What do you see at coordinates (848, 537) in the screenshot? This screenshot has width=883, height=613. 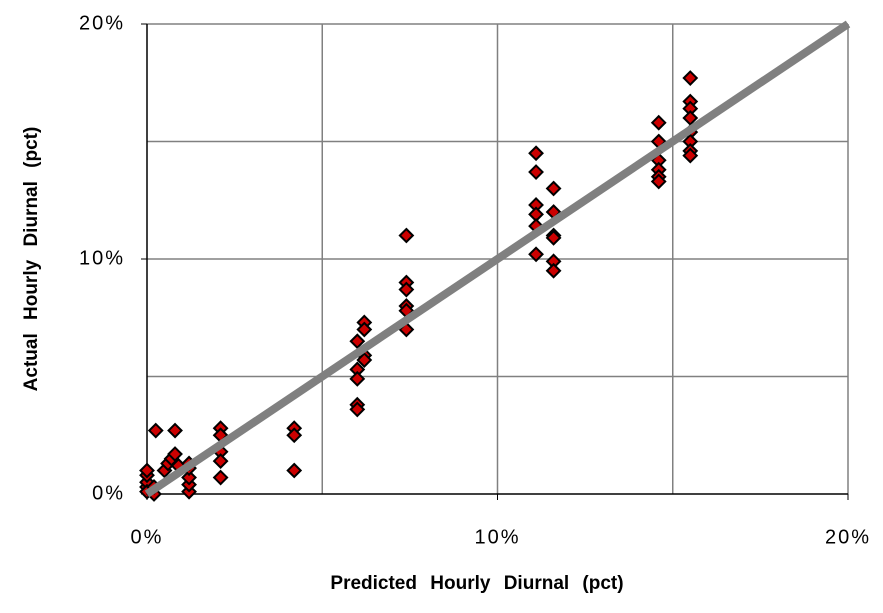 I see `x-tick-label: 20%` at bounding box center [848, 537].